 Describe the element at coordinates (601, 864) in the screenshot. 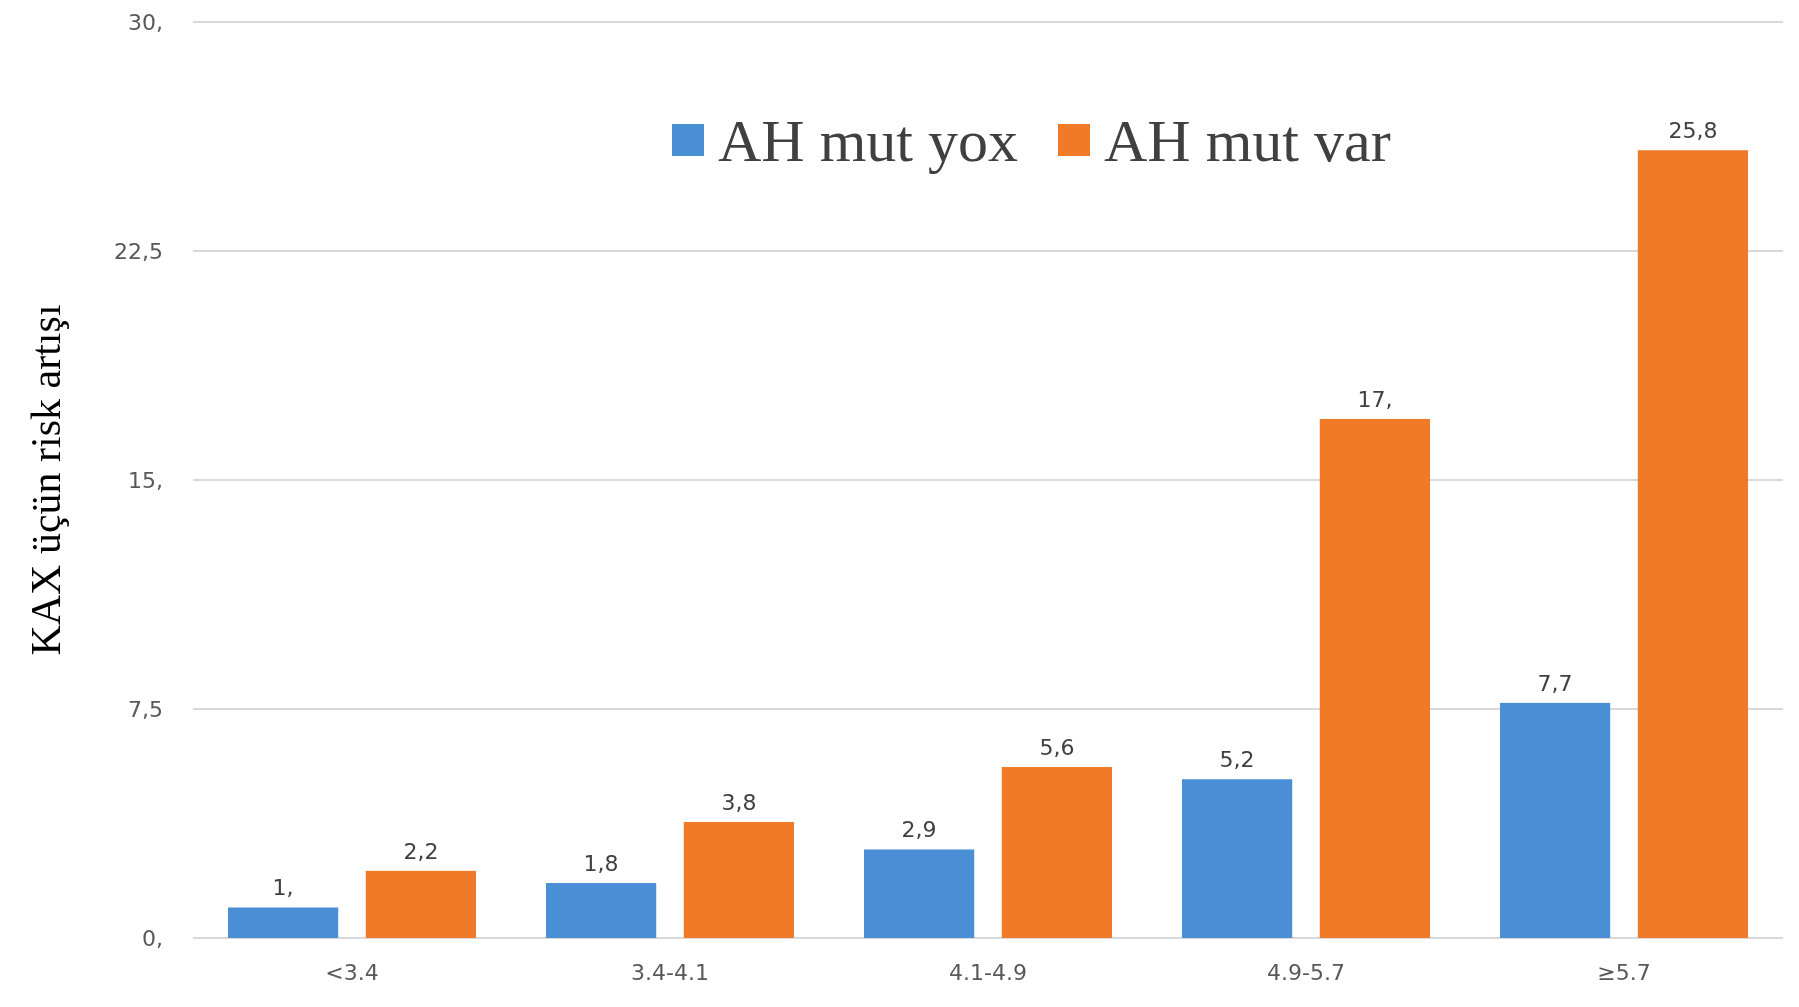

I see `data-label: 1,8` at that location.